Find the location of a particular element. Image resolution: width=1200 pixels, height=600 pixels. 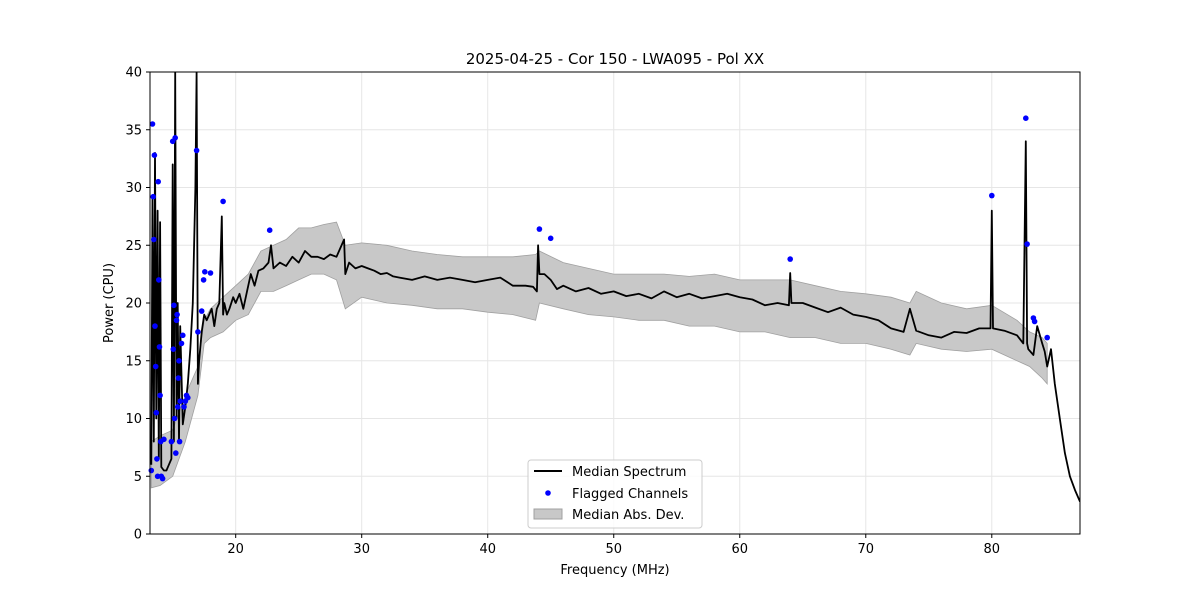

x-tick-label: 70 is located at coordinates (865, 549).